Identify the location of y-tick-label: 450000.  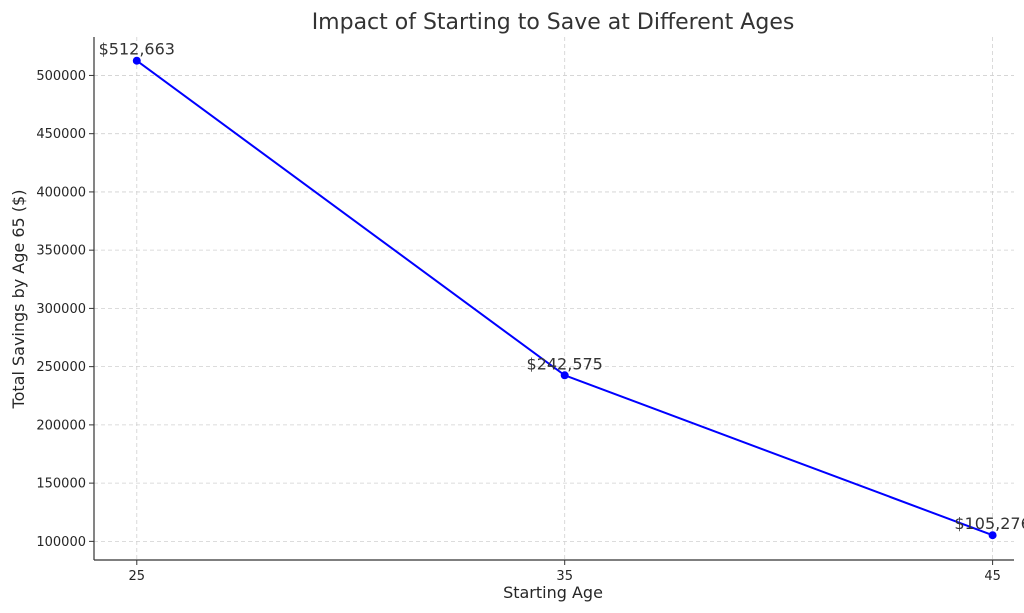
(61, 134).